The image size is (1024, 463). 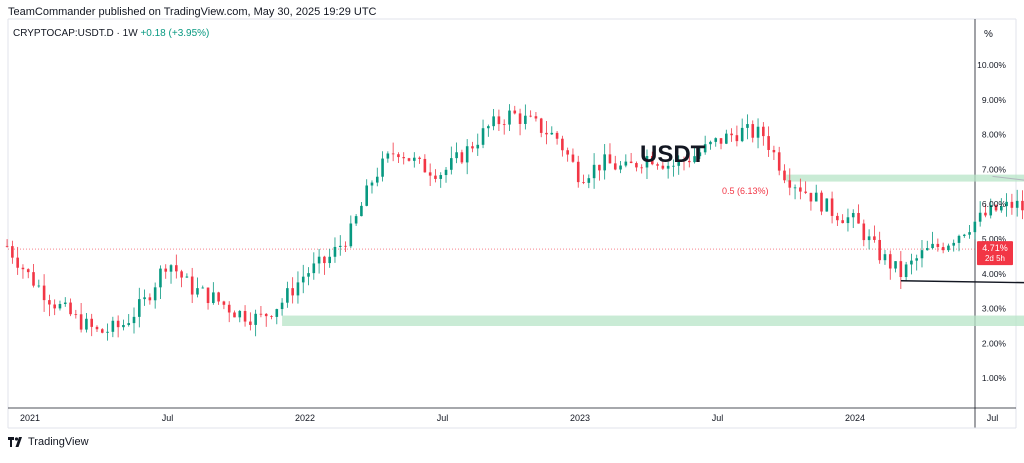 What do you see at coordinates (111, 33) in the screenshot?
I see `symbol-legend: CRYPTOCAP:USDT.D · 1W +0.18 (+3.95%)` at bounding box center [111, 33].